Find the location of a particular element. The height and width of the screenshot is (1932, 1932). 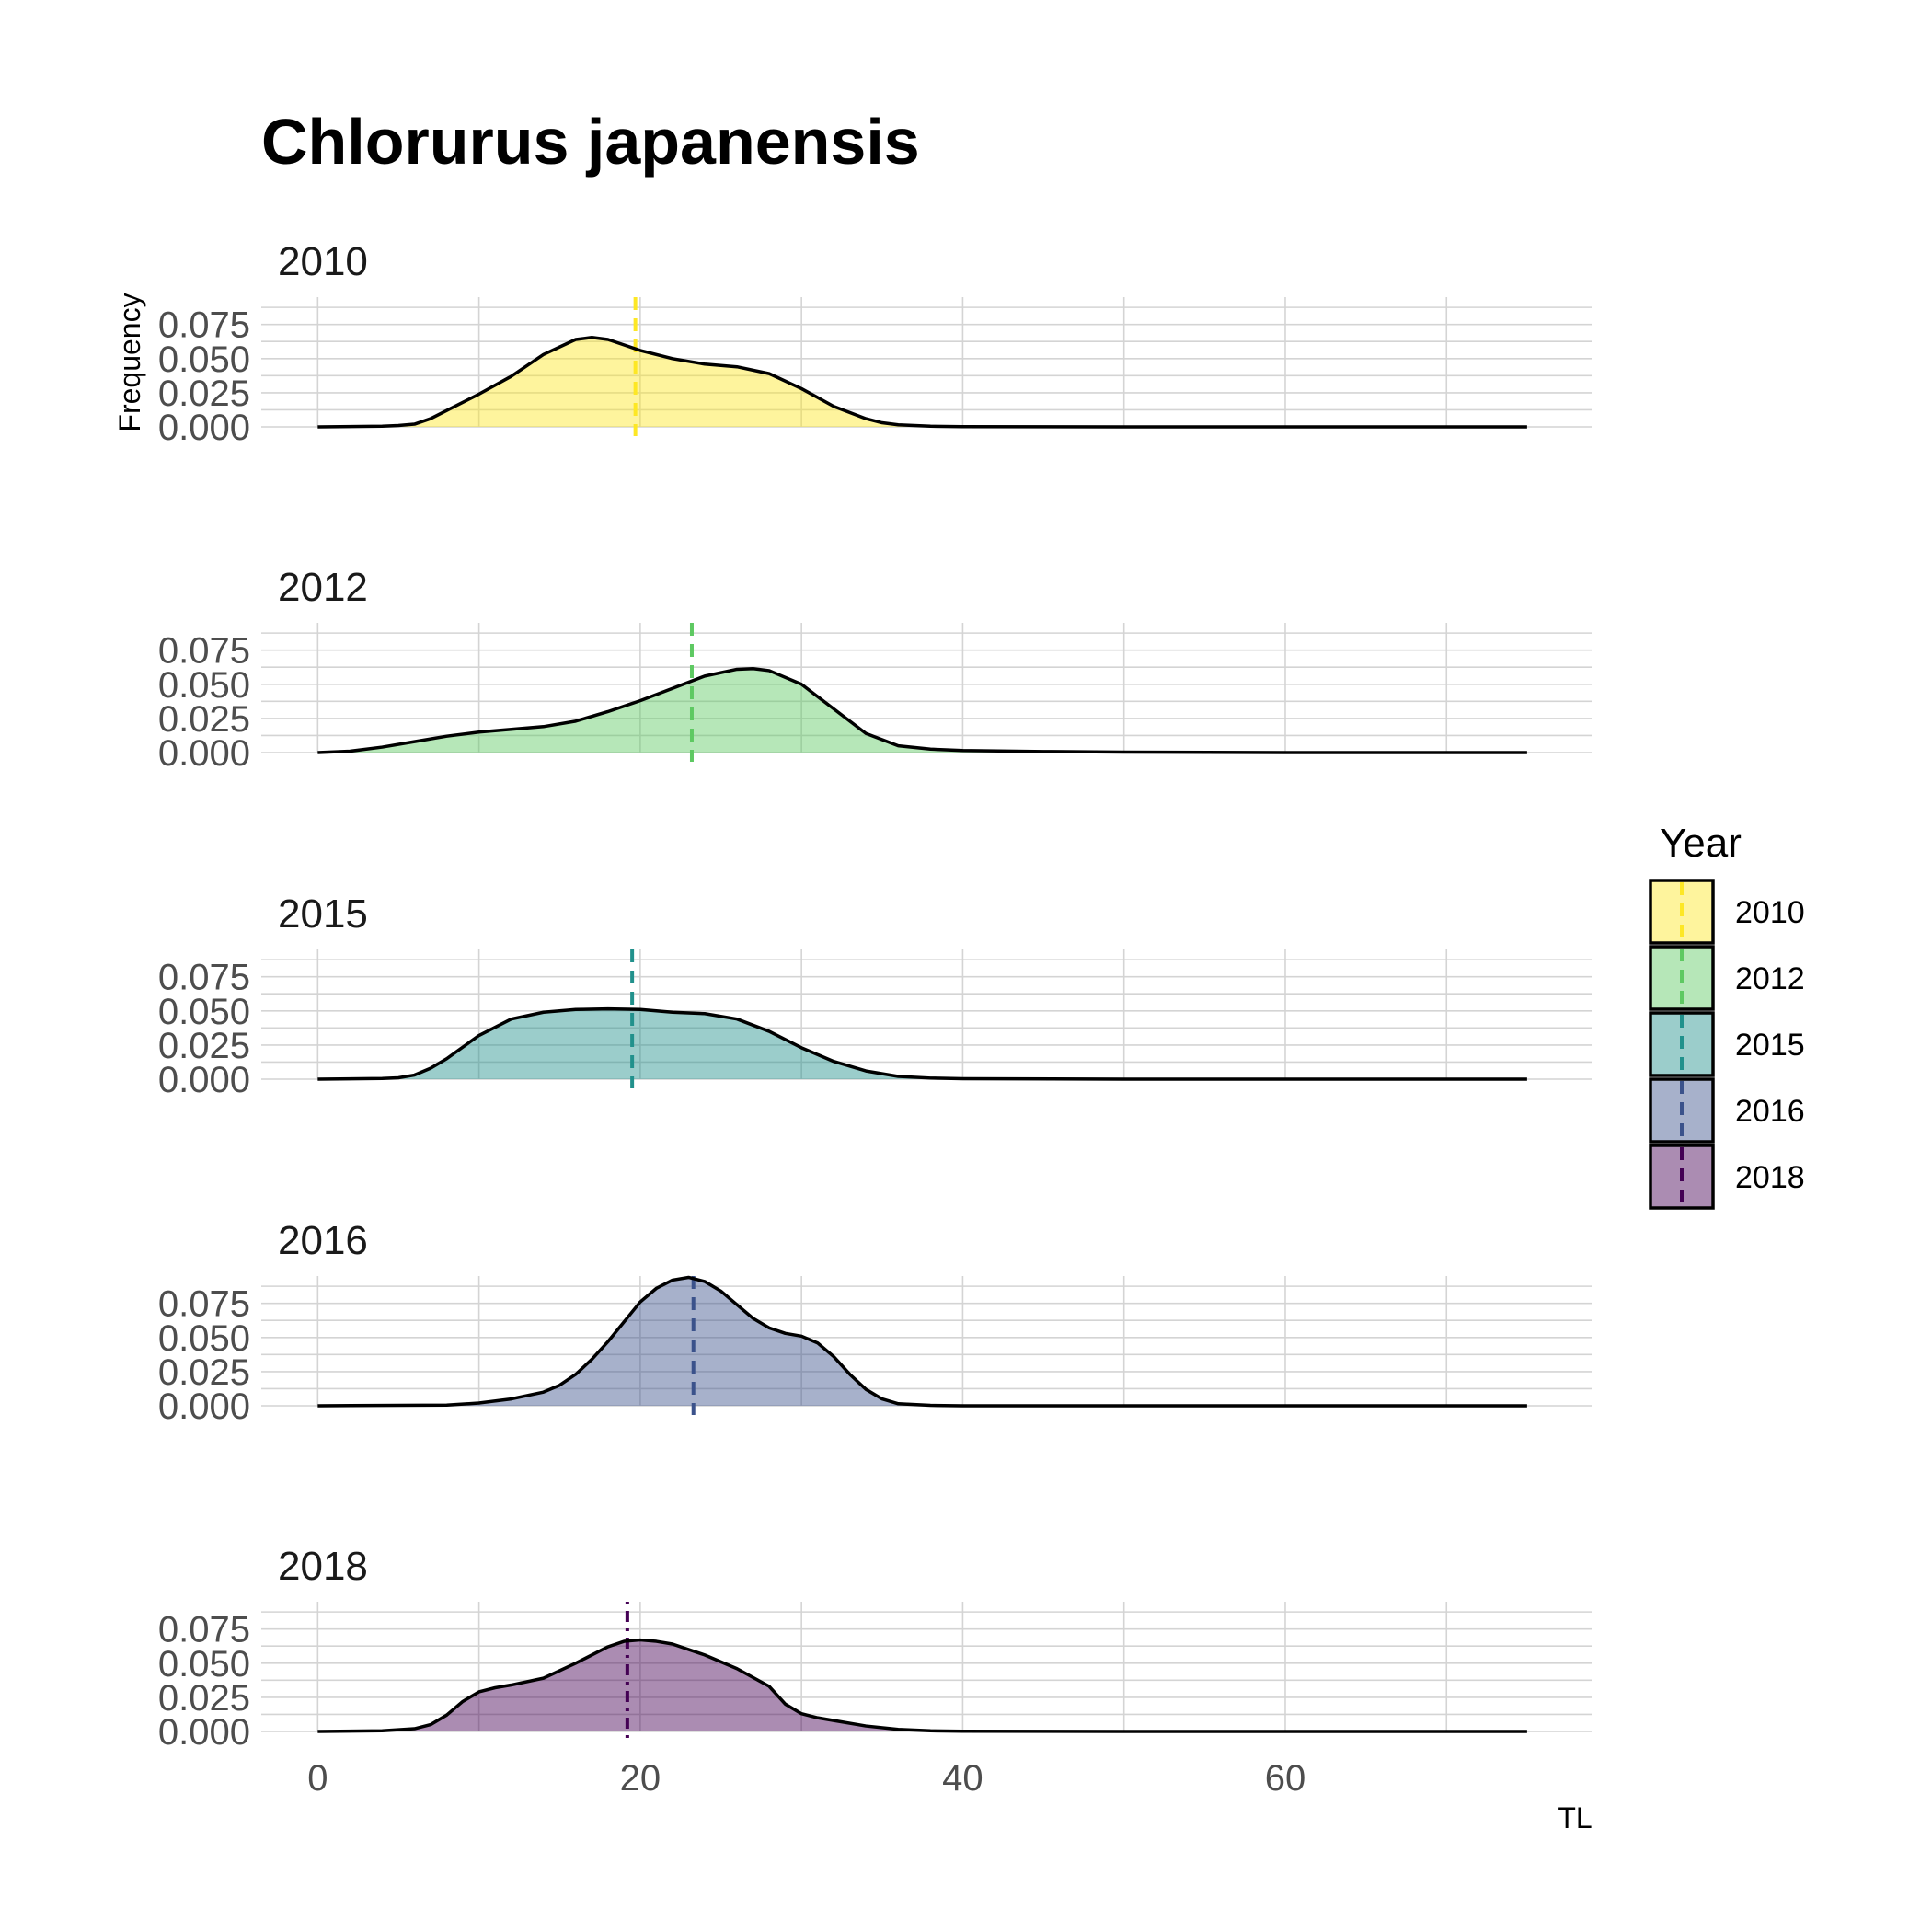

density-line-2016 is located at coordinates (922, 1341).